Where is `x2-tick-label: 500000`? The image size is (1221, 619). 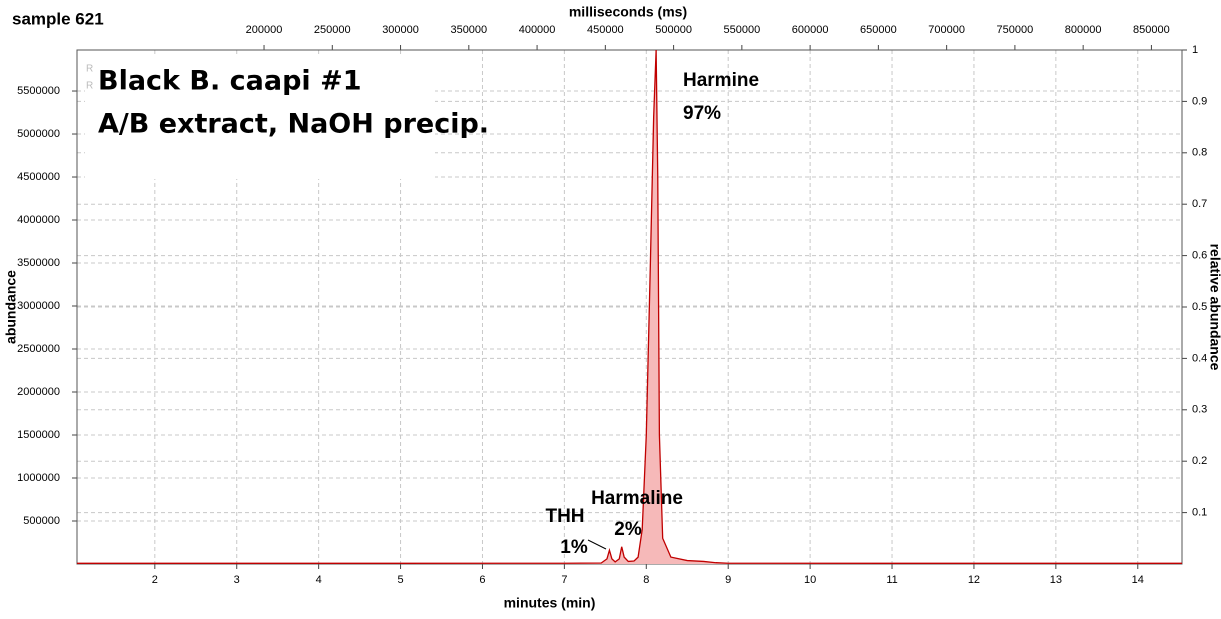
x2-tick-label: 500000 is located at coordinates (673, 30).